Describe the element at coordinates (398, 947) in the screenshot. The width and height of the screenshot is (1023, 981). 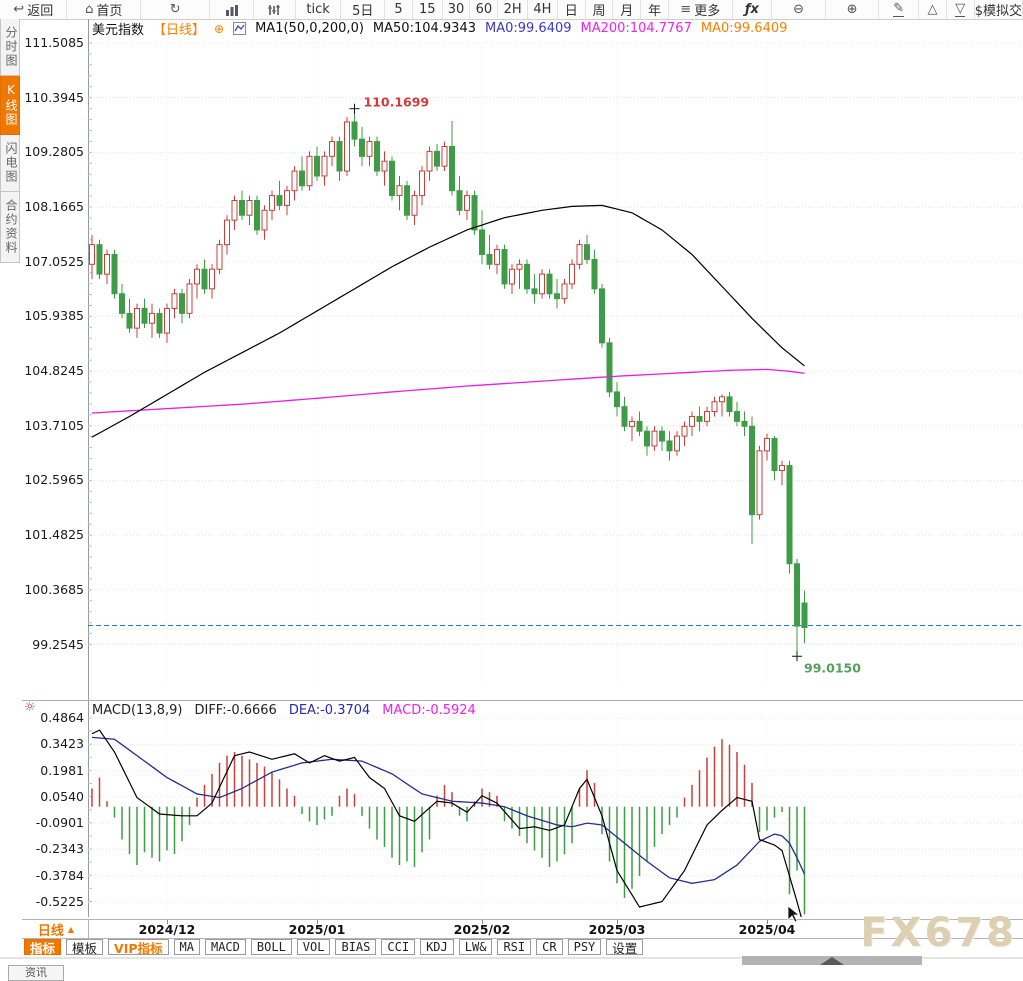
I see `tab-cci: CCI` at that location.